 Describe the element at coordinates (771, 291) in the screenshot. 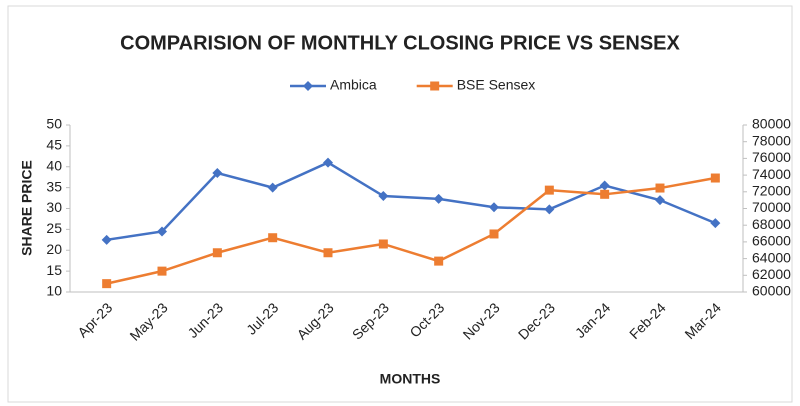

I see `y2-tick-label: 60000` at that location.